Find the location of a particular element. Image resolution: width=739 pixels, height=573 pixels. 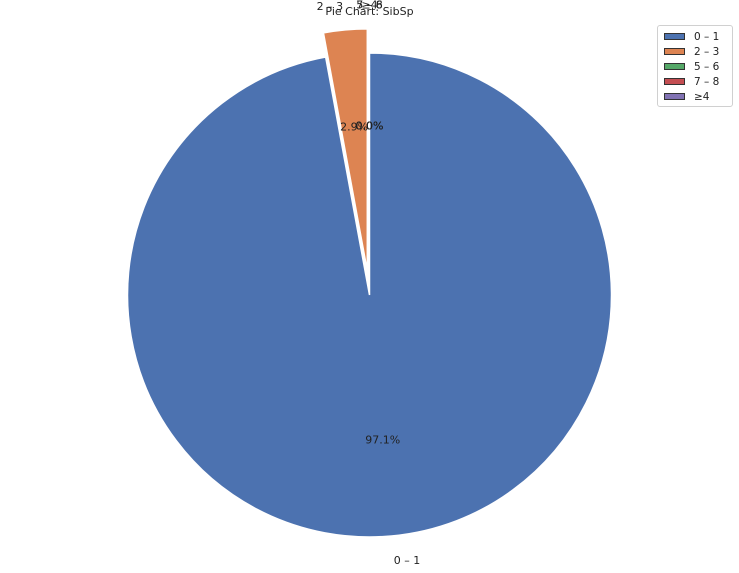

category-label-4: ≥4 is located at coordinates (369, 6).